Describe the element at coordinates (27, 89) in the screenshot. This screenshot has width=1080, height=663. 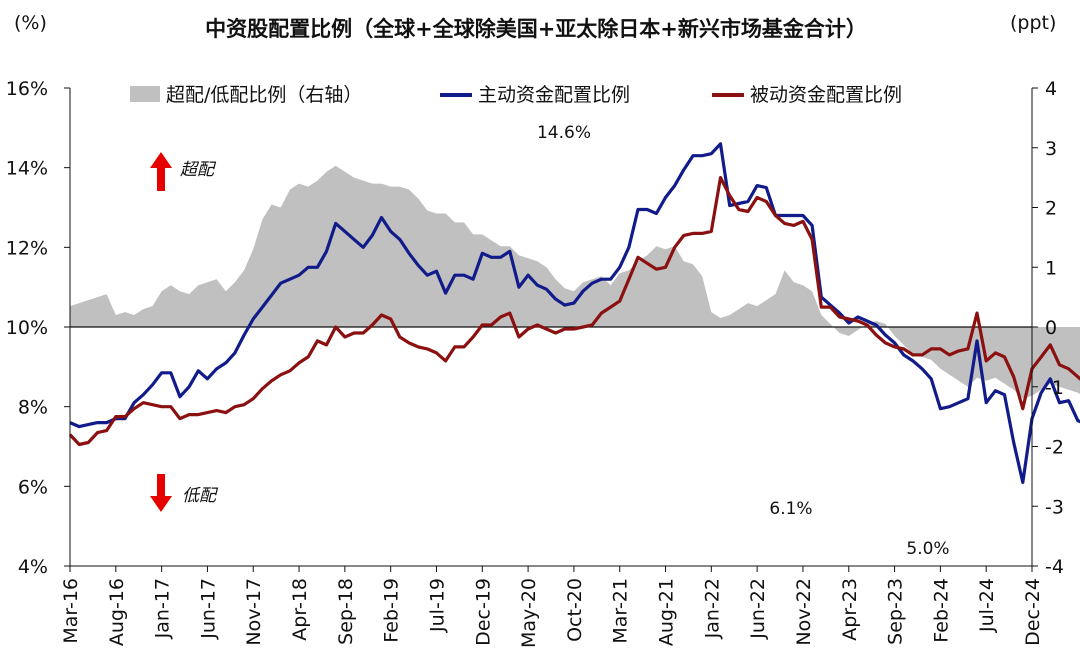
I see `left-tick-label: 16%` at that location.